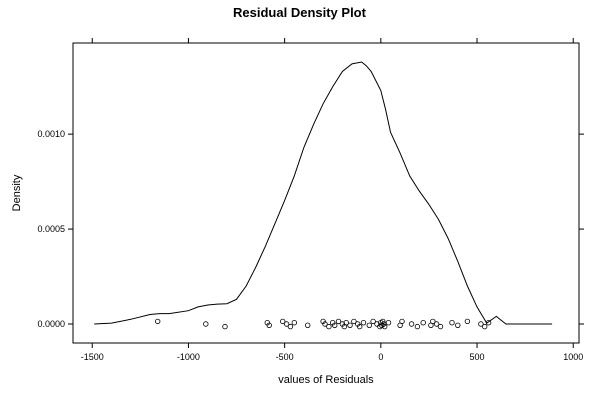 The height and width of the screenshot is (400, 599). Describe the element at coordinates (188, 357) in the screenshot. I see `x-tick-label: -1000` at that location.